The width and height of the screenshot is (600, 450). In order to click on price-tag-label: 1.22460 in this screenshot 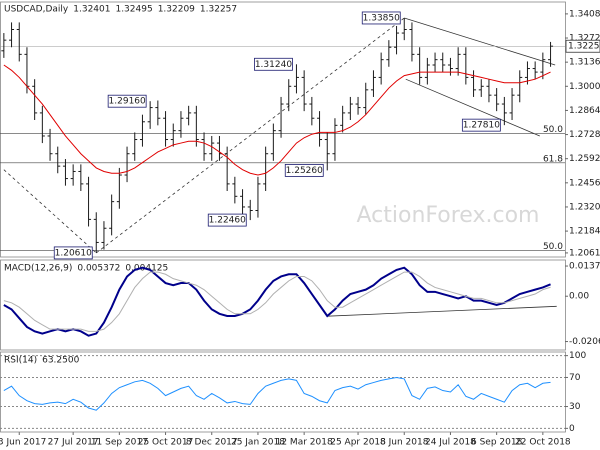, I will do `click(227, 221)`.